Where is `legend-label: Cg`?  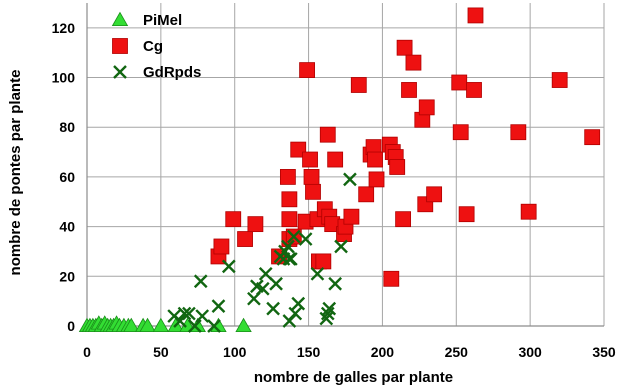 legend-label: Cg is located at coordinates (153, 46).